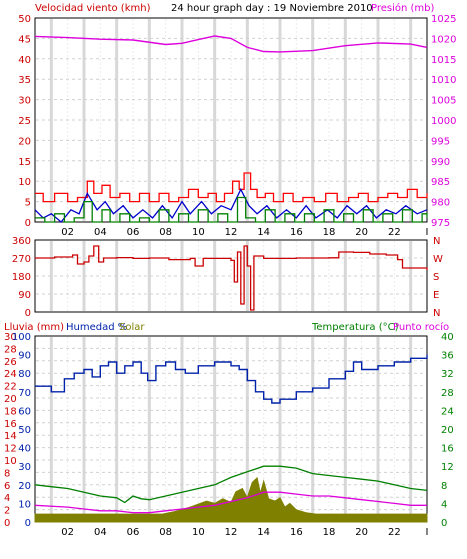  What do you see at coordinates (24, 393) in the screenshot?
I see `humidity-tick: 70` at bounding box center [24, 393].